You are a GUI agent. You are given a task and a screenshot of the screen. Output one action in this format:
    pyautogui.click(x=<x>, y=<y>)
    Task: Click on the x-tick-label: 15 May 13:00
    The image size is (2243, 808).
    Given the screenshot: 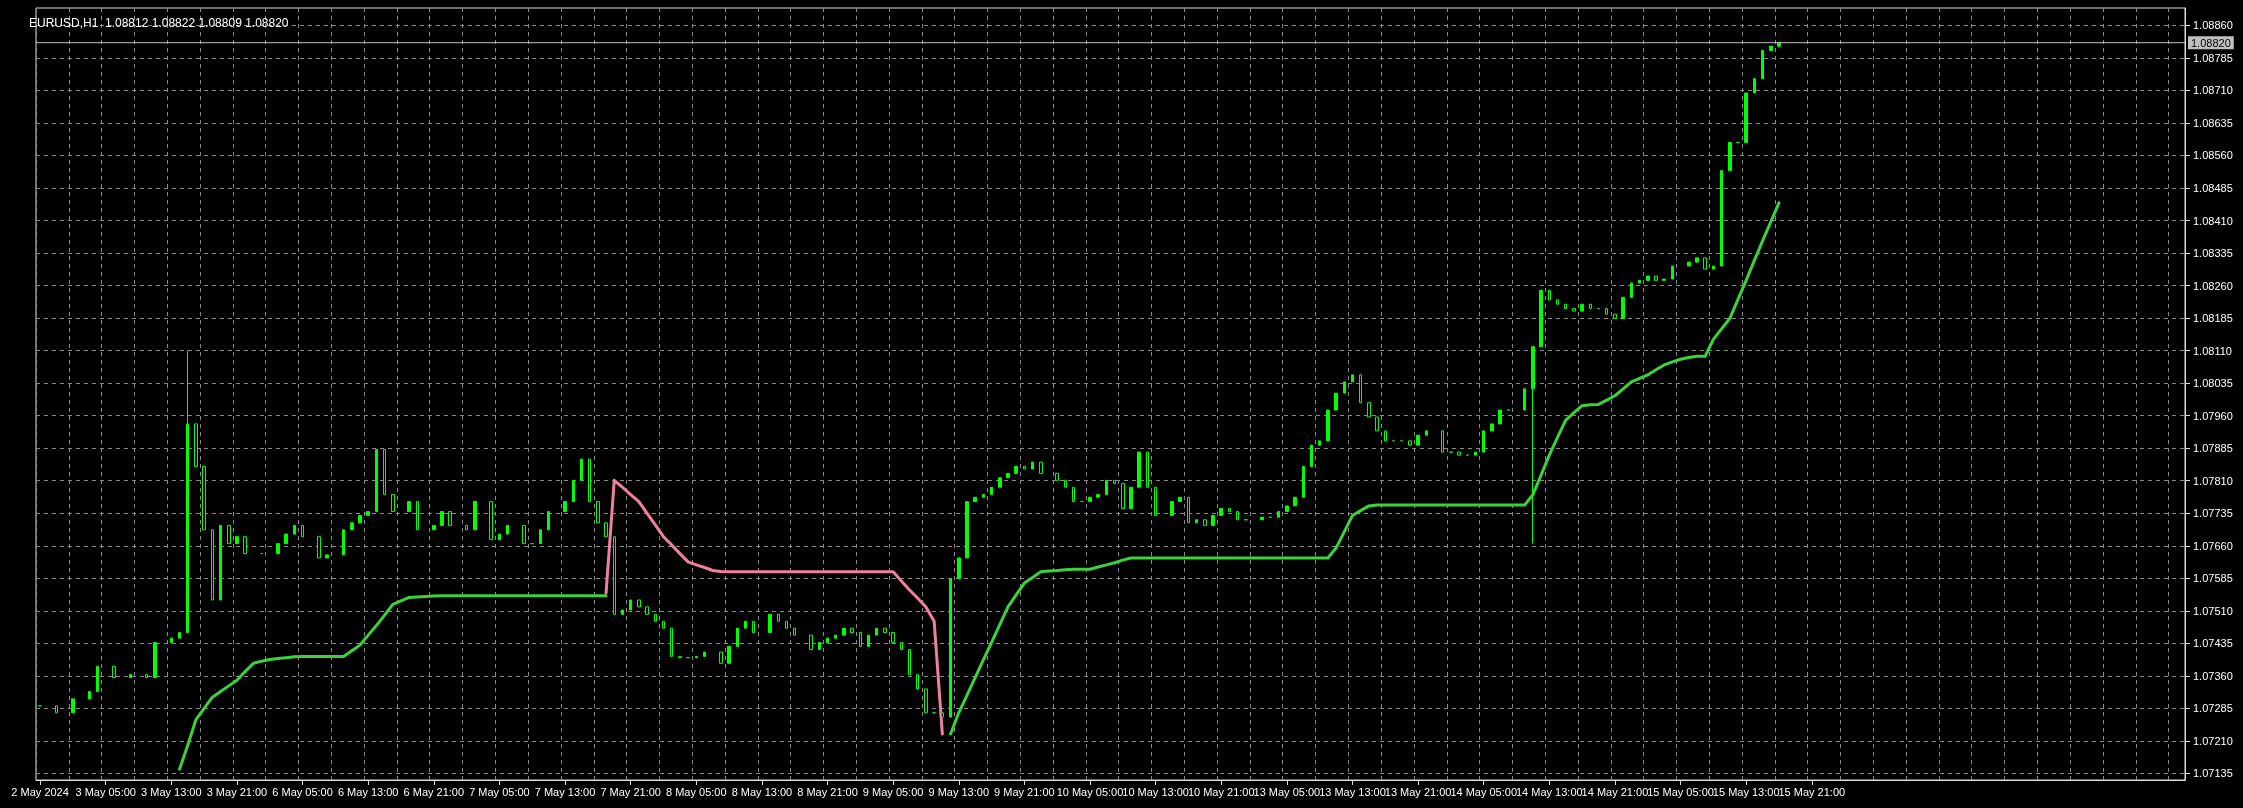 What is the action you would take?
    pyautogui.click(x=1746, y=791)
    